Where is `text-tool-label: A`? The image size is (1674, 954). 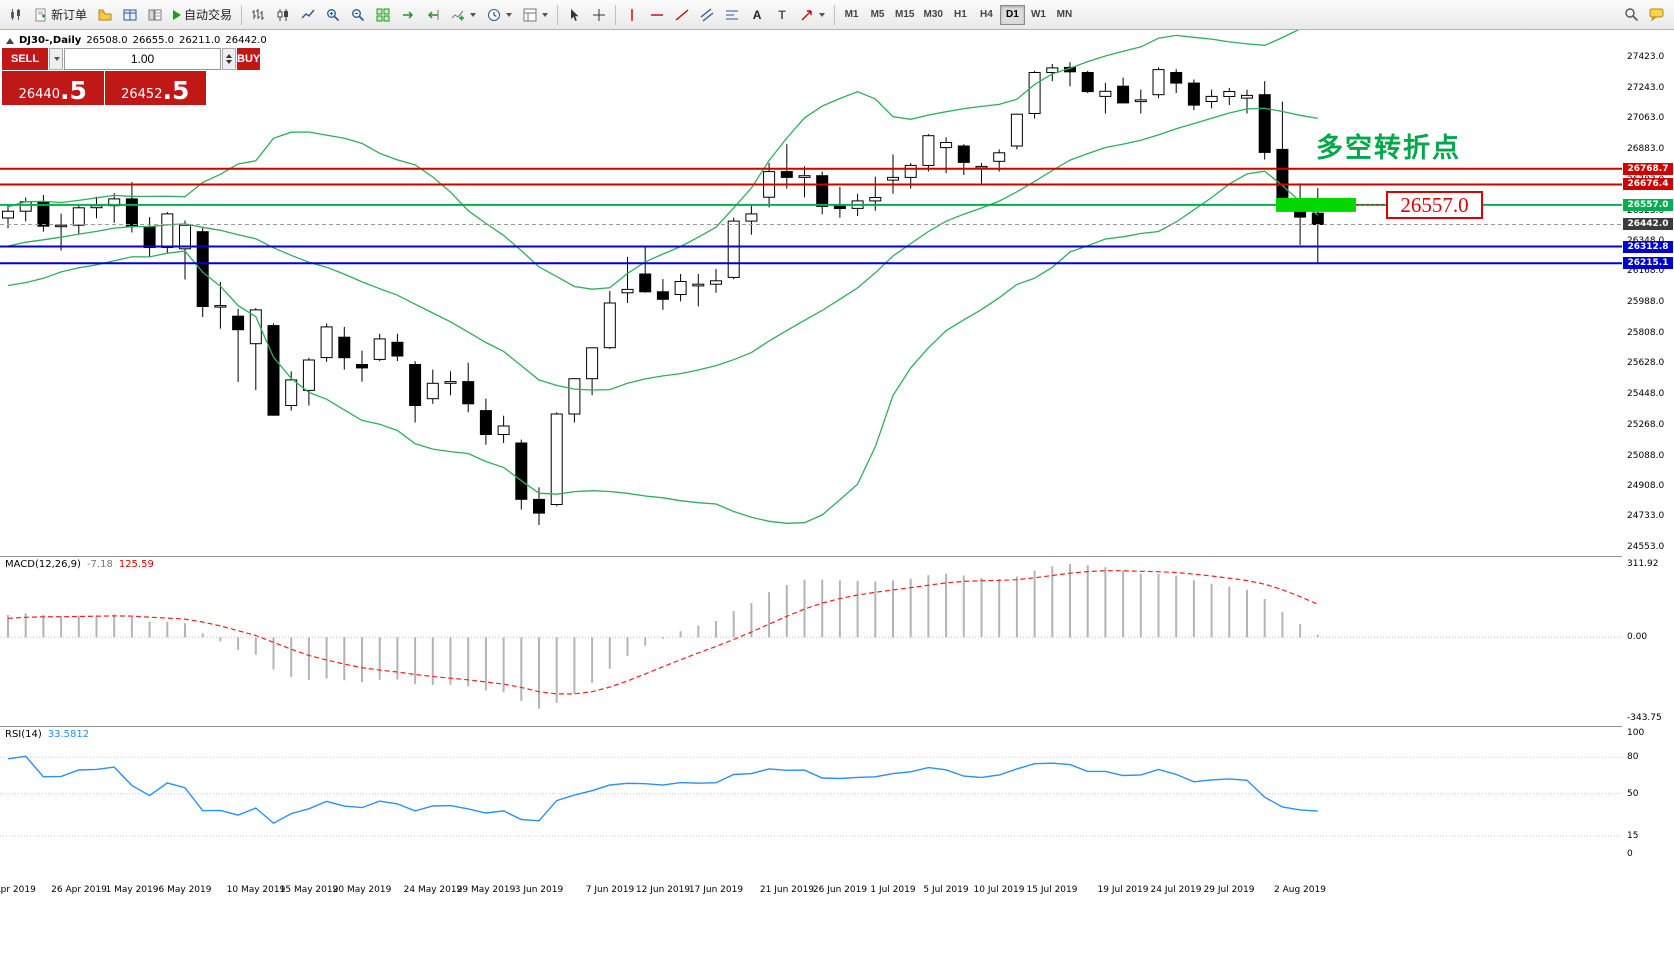 text-tool-label: A is located at coordinates (757, 14).